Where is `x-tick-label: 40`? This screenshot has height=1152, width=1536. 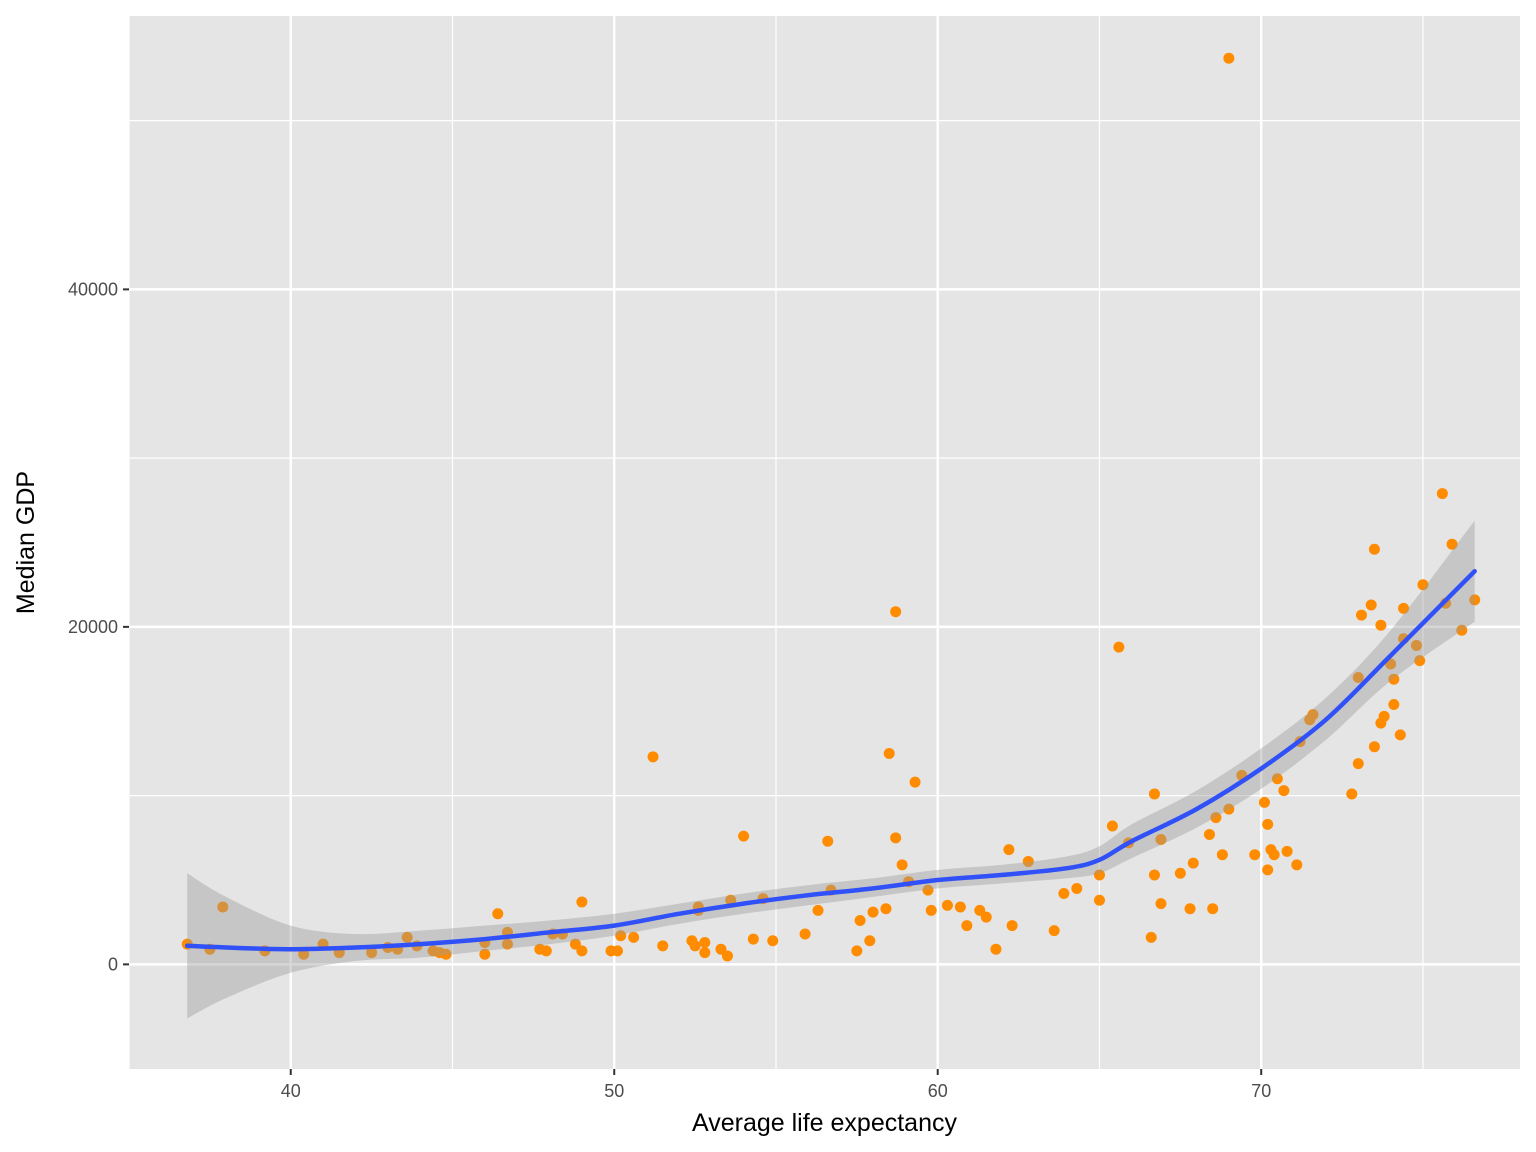
x-tick-label: 40 is located at coordinates (291, 1091).